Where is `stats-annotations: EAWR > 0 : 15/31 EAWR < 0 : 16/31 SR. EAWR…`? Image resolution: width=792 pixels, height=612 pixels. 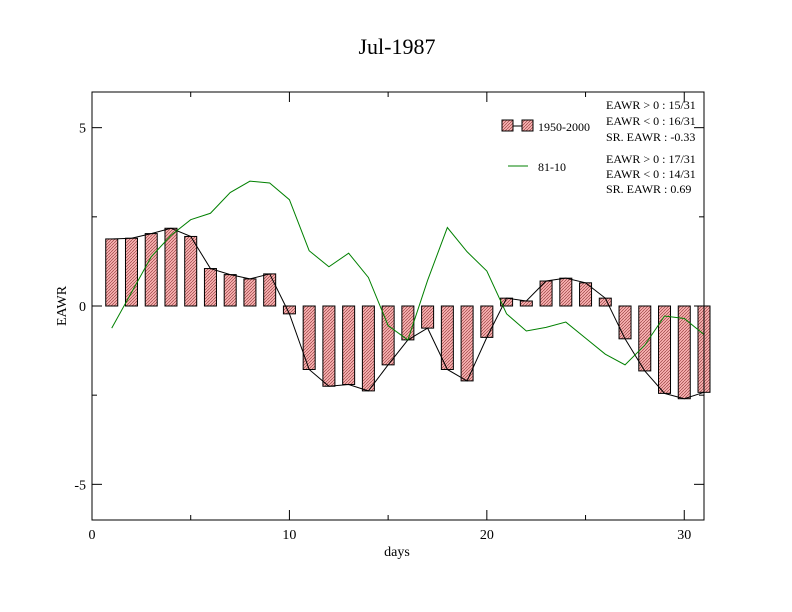 stats-annotations: EAWR > 0 : 15/31 EAWR < 0 : 16/31 SR. EAWR… is located at coordinates (651, 147).